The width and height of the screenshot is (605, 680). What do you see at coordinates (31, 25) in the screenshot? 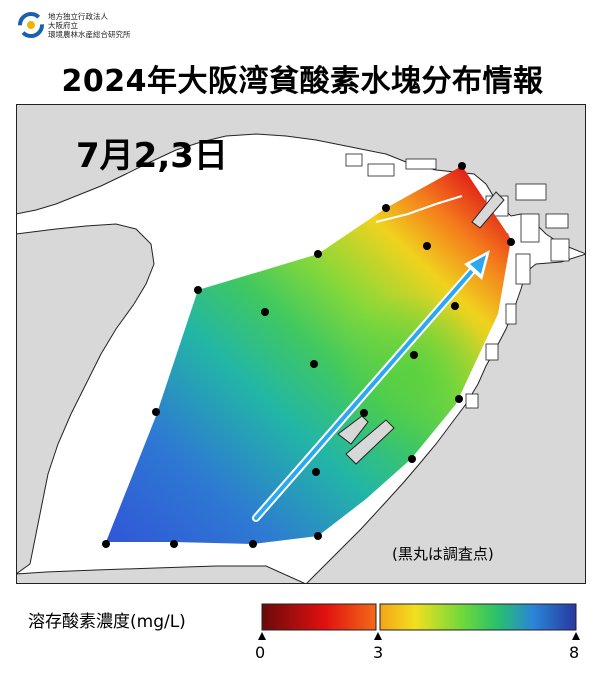
I see `logo-icon` at bounding box center [31, 25].